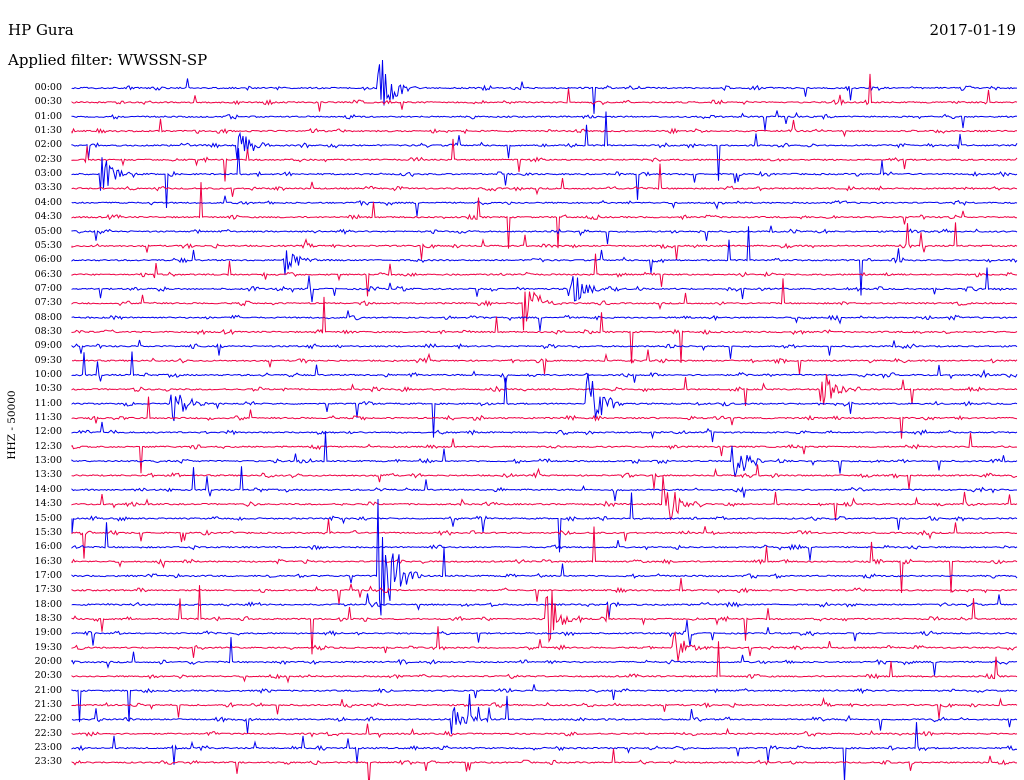 This screenshot has height=780, width=1024. What do you see at coordinates (48, 174) in the screenshot?
I see `time-tick-label: 03:00` at bounding box center [48, 174].